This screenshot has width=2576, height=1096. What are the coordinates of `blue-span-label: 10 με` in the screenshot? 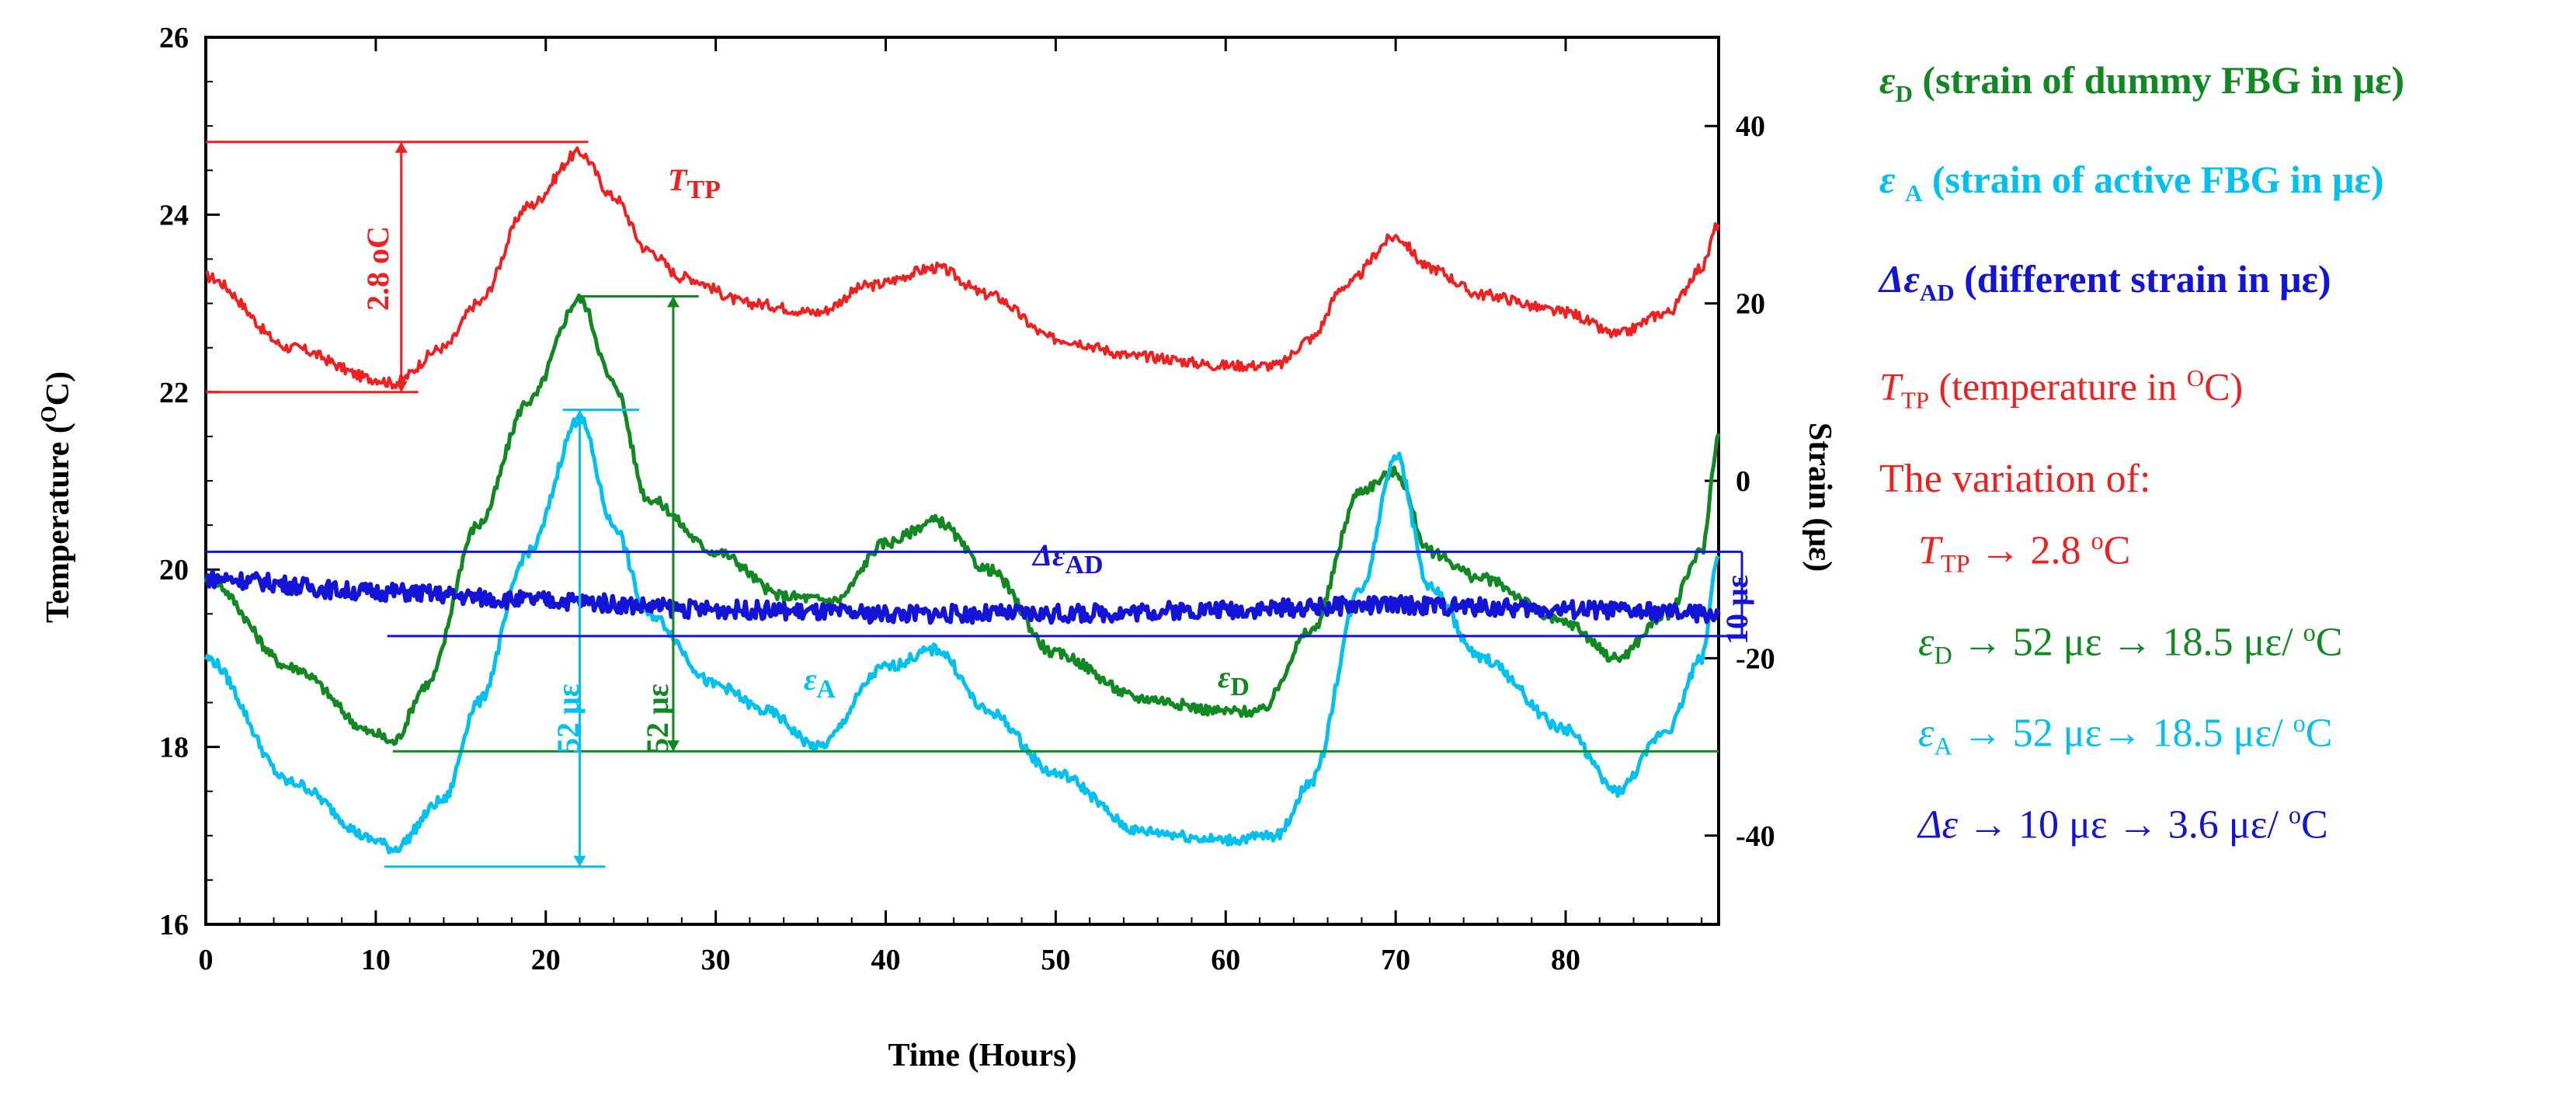 It's located at (1736, 610).